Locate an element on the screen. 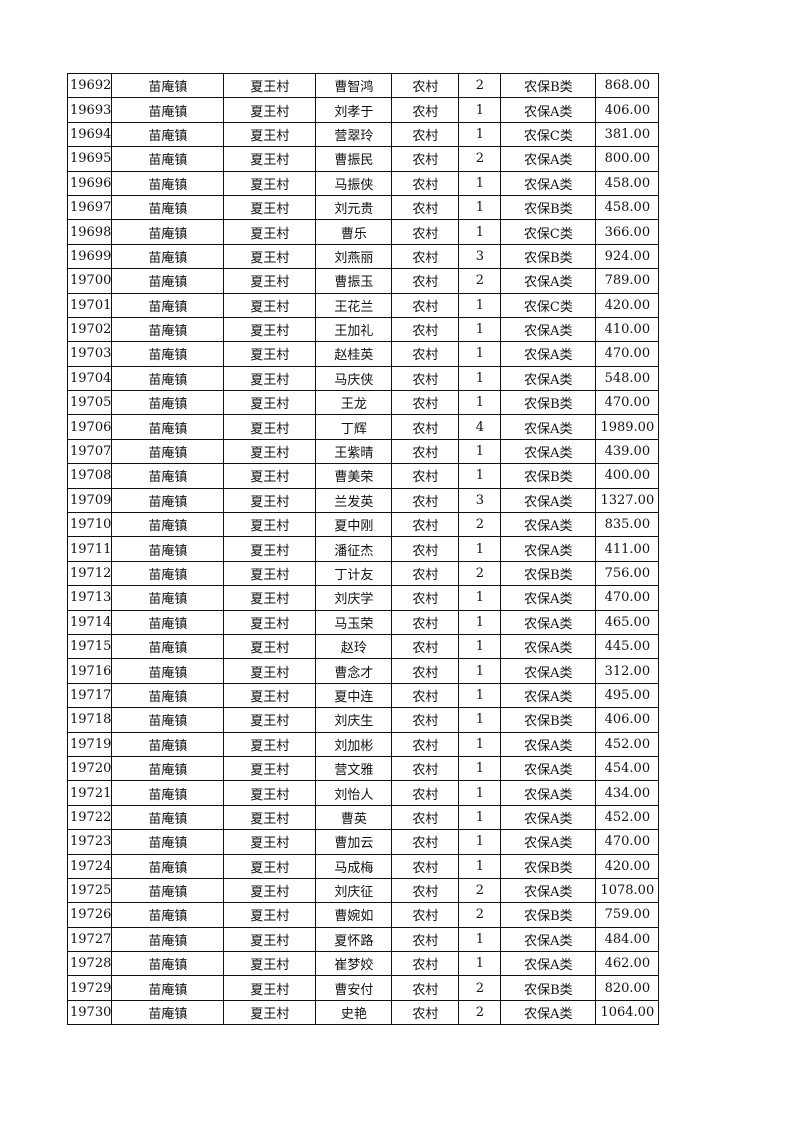 The height and width of the screenshot is (1122, 793). table-row: 19729 苗庵镇 夏王村 曹安付 农村 2 农保B类 820.00 is located at coordinates (363, 988).